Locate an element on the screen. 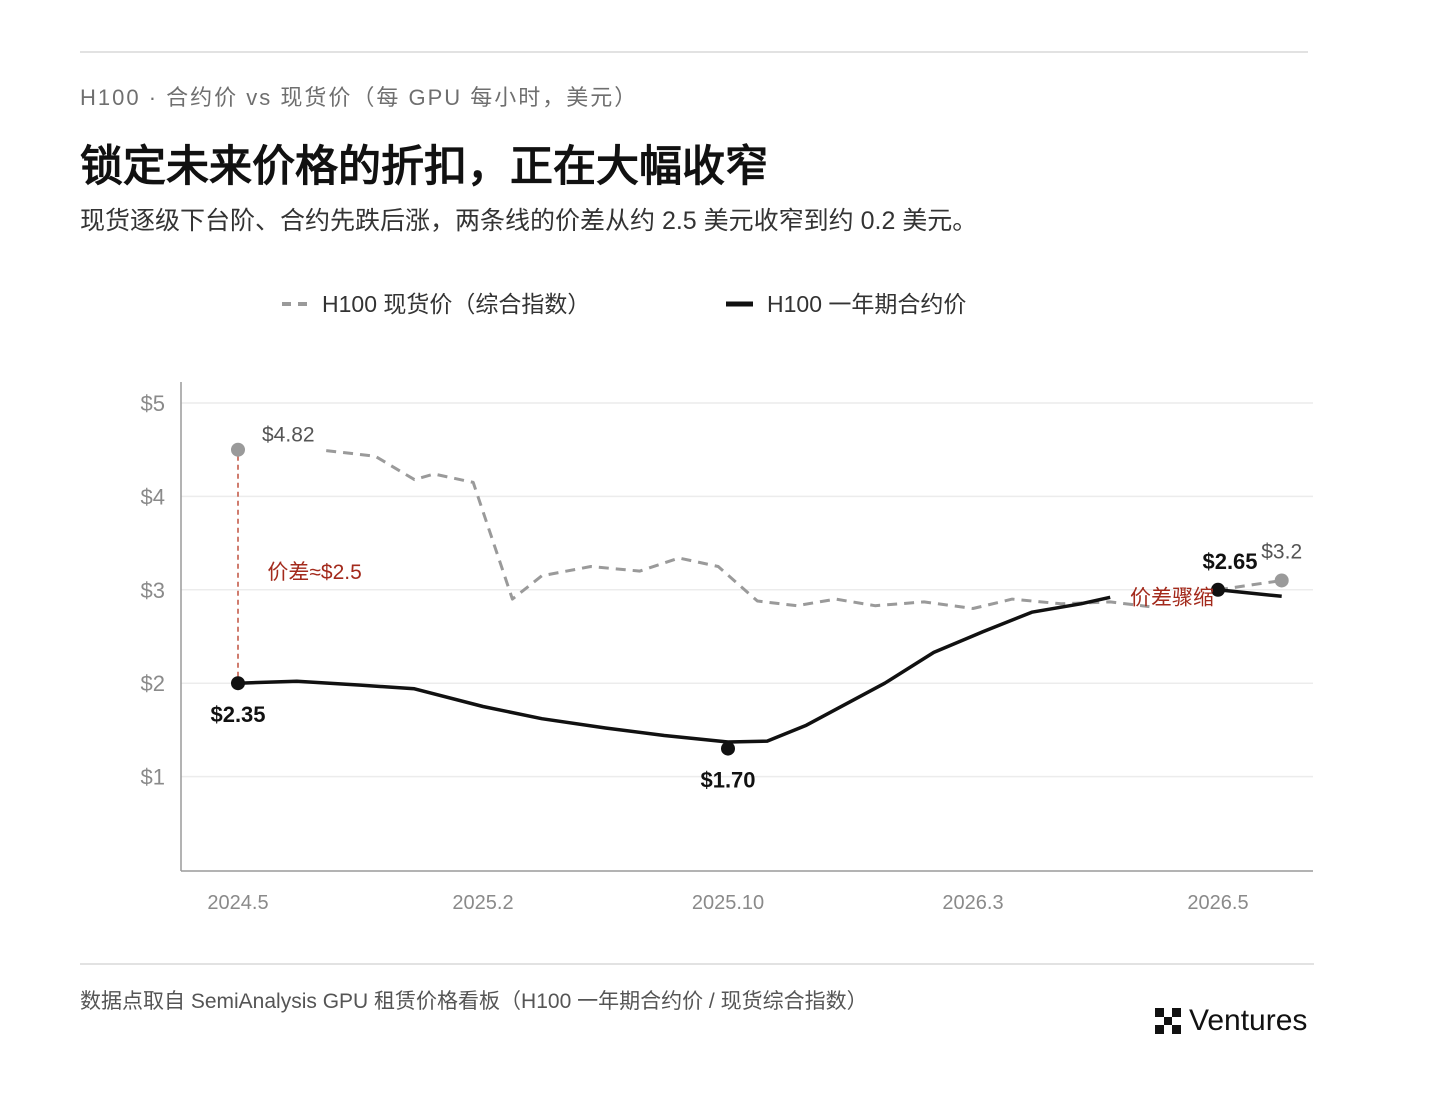 This screenshot has width=1431, height=1099. x-tick-label: 2025.10 is located at coordinates (728, 903).